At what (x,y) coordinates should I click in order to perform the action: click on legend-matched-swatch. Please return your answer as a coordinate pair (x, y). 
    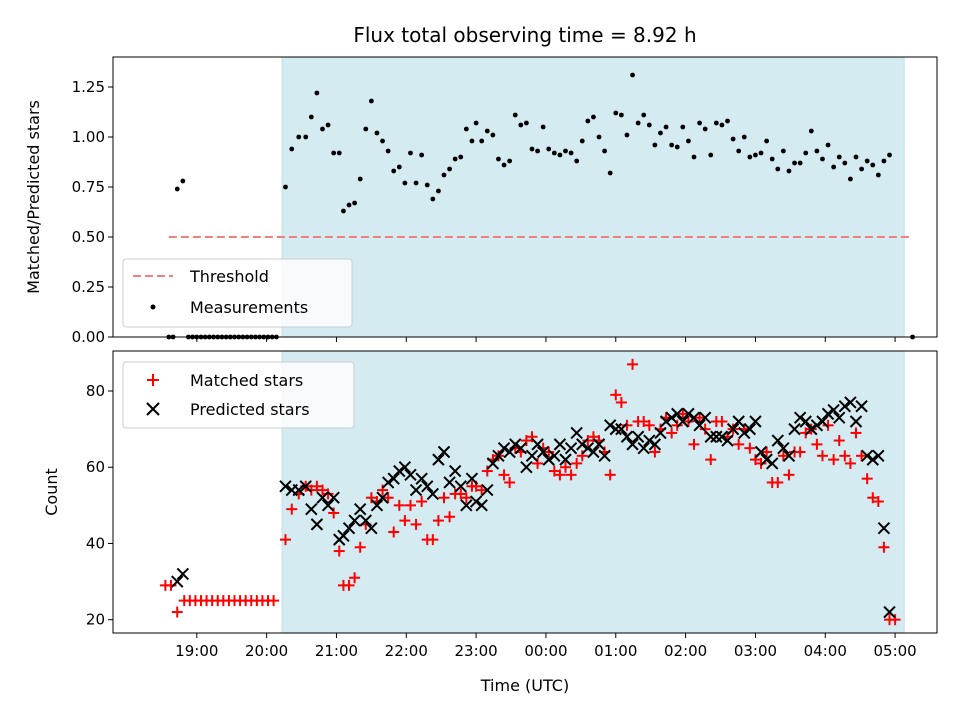
    Looking at the image, I should click on (153, 380).